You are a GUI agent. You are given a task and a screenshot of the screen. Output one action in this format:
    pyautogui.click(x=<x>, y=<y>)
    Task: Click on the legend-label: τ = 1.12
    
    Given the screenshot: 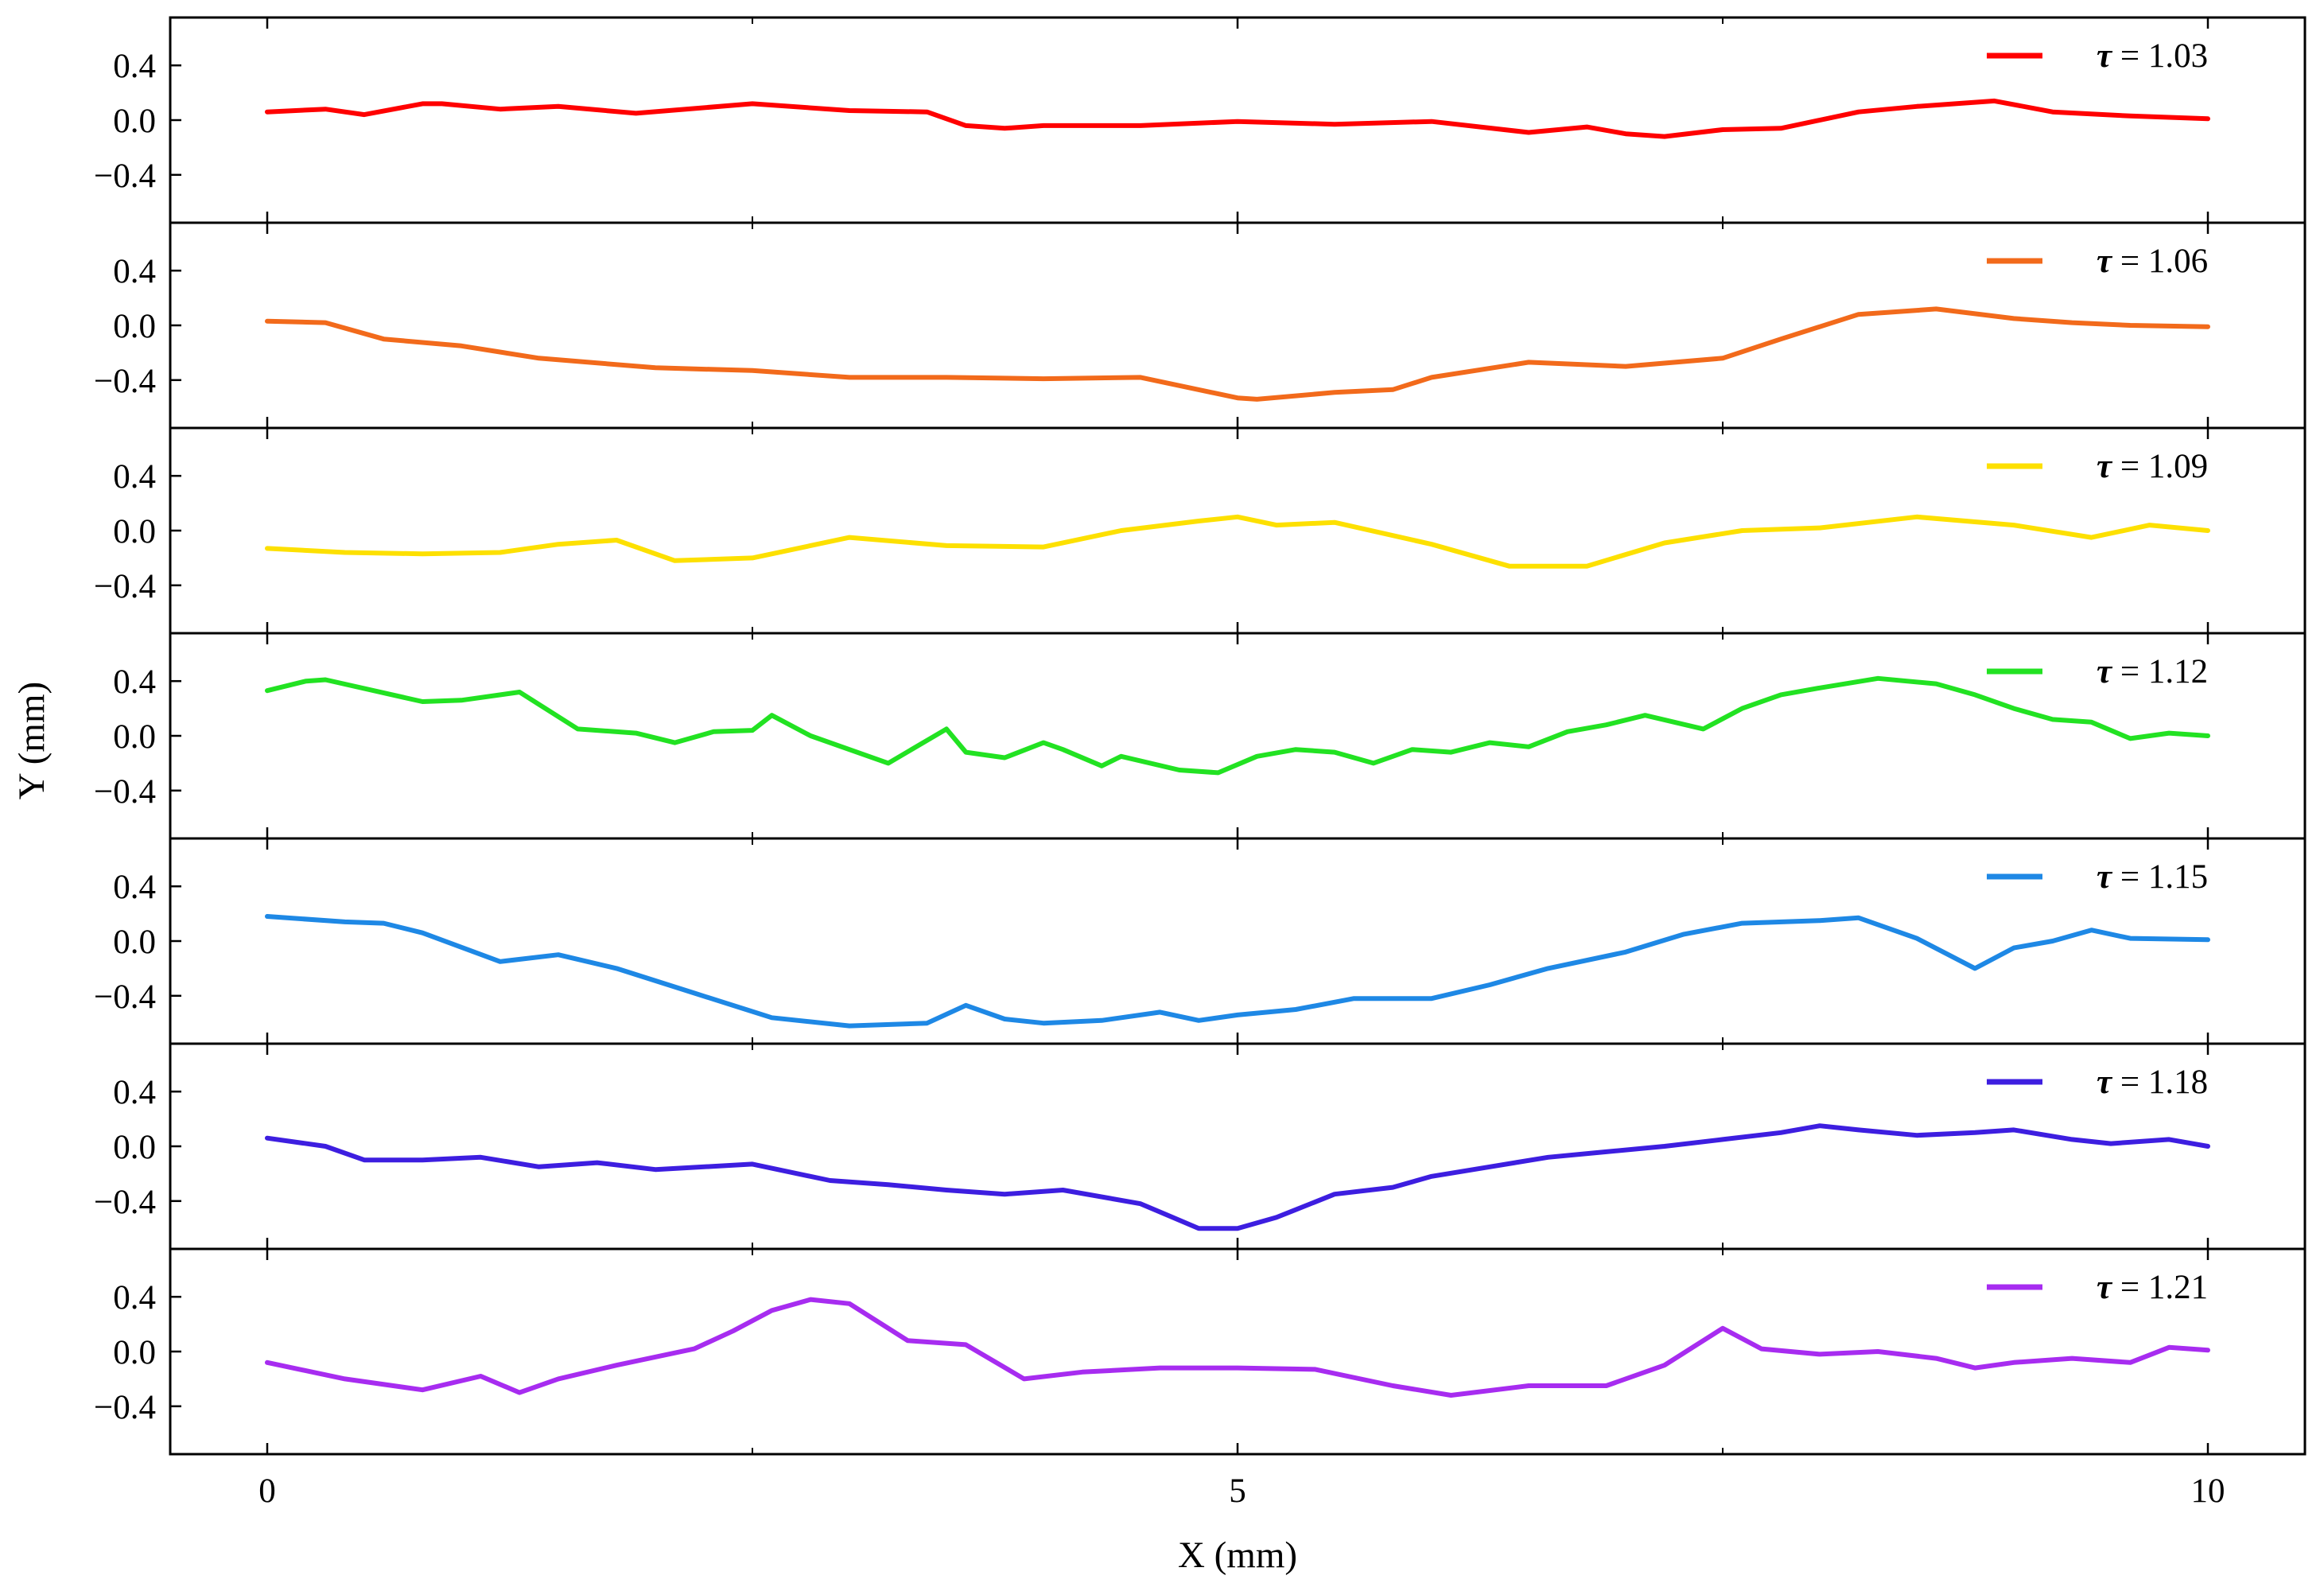 What is the action you would take?
    pyautogui.click(x=2152, y=671)
    